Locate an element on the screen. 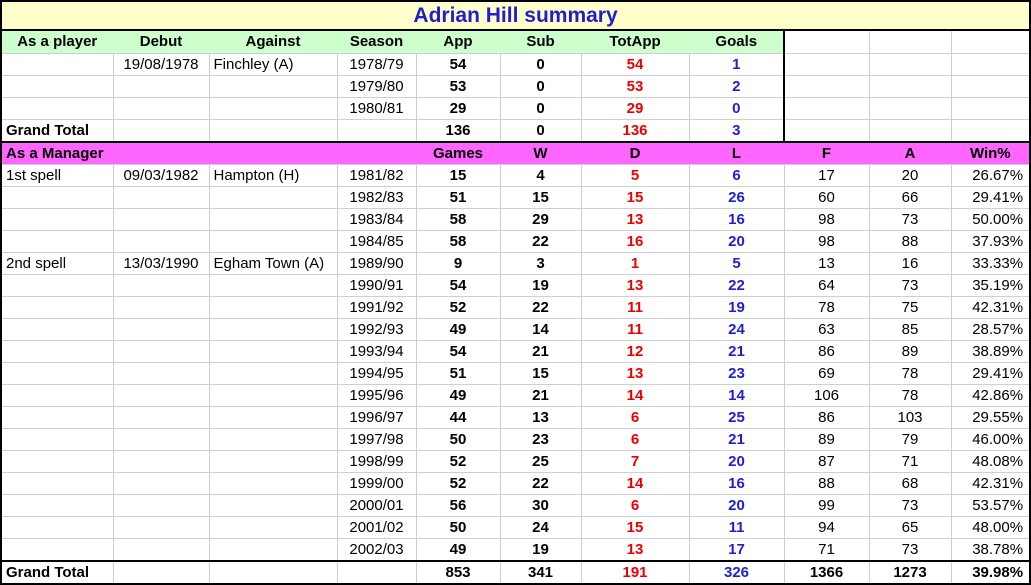  cell-f: 98 is located at coordinates (826, 241).